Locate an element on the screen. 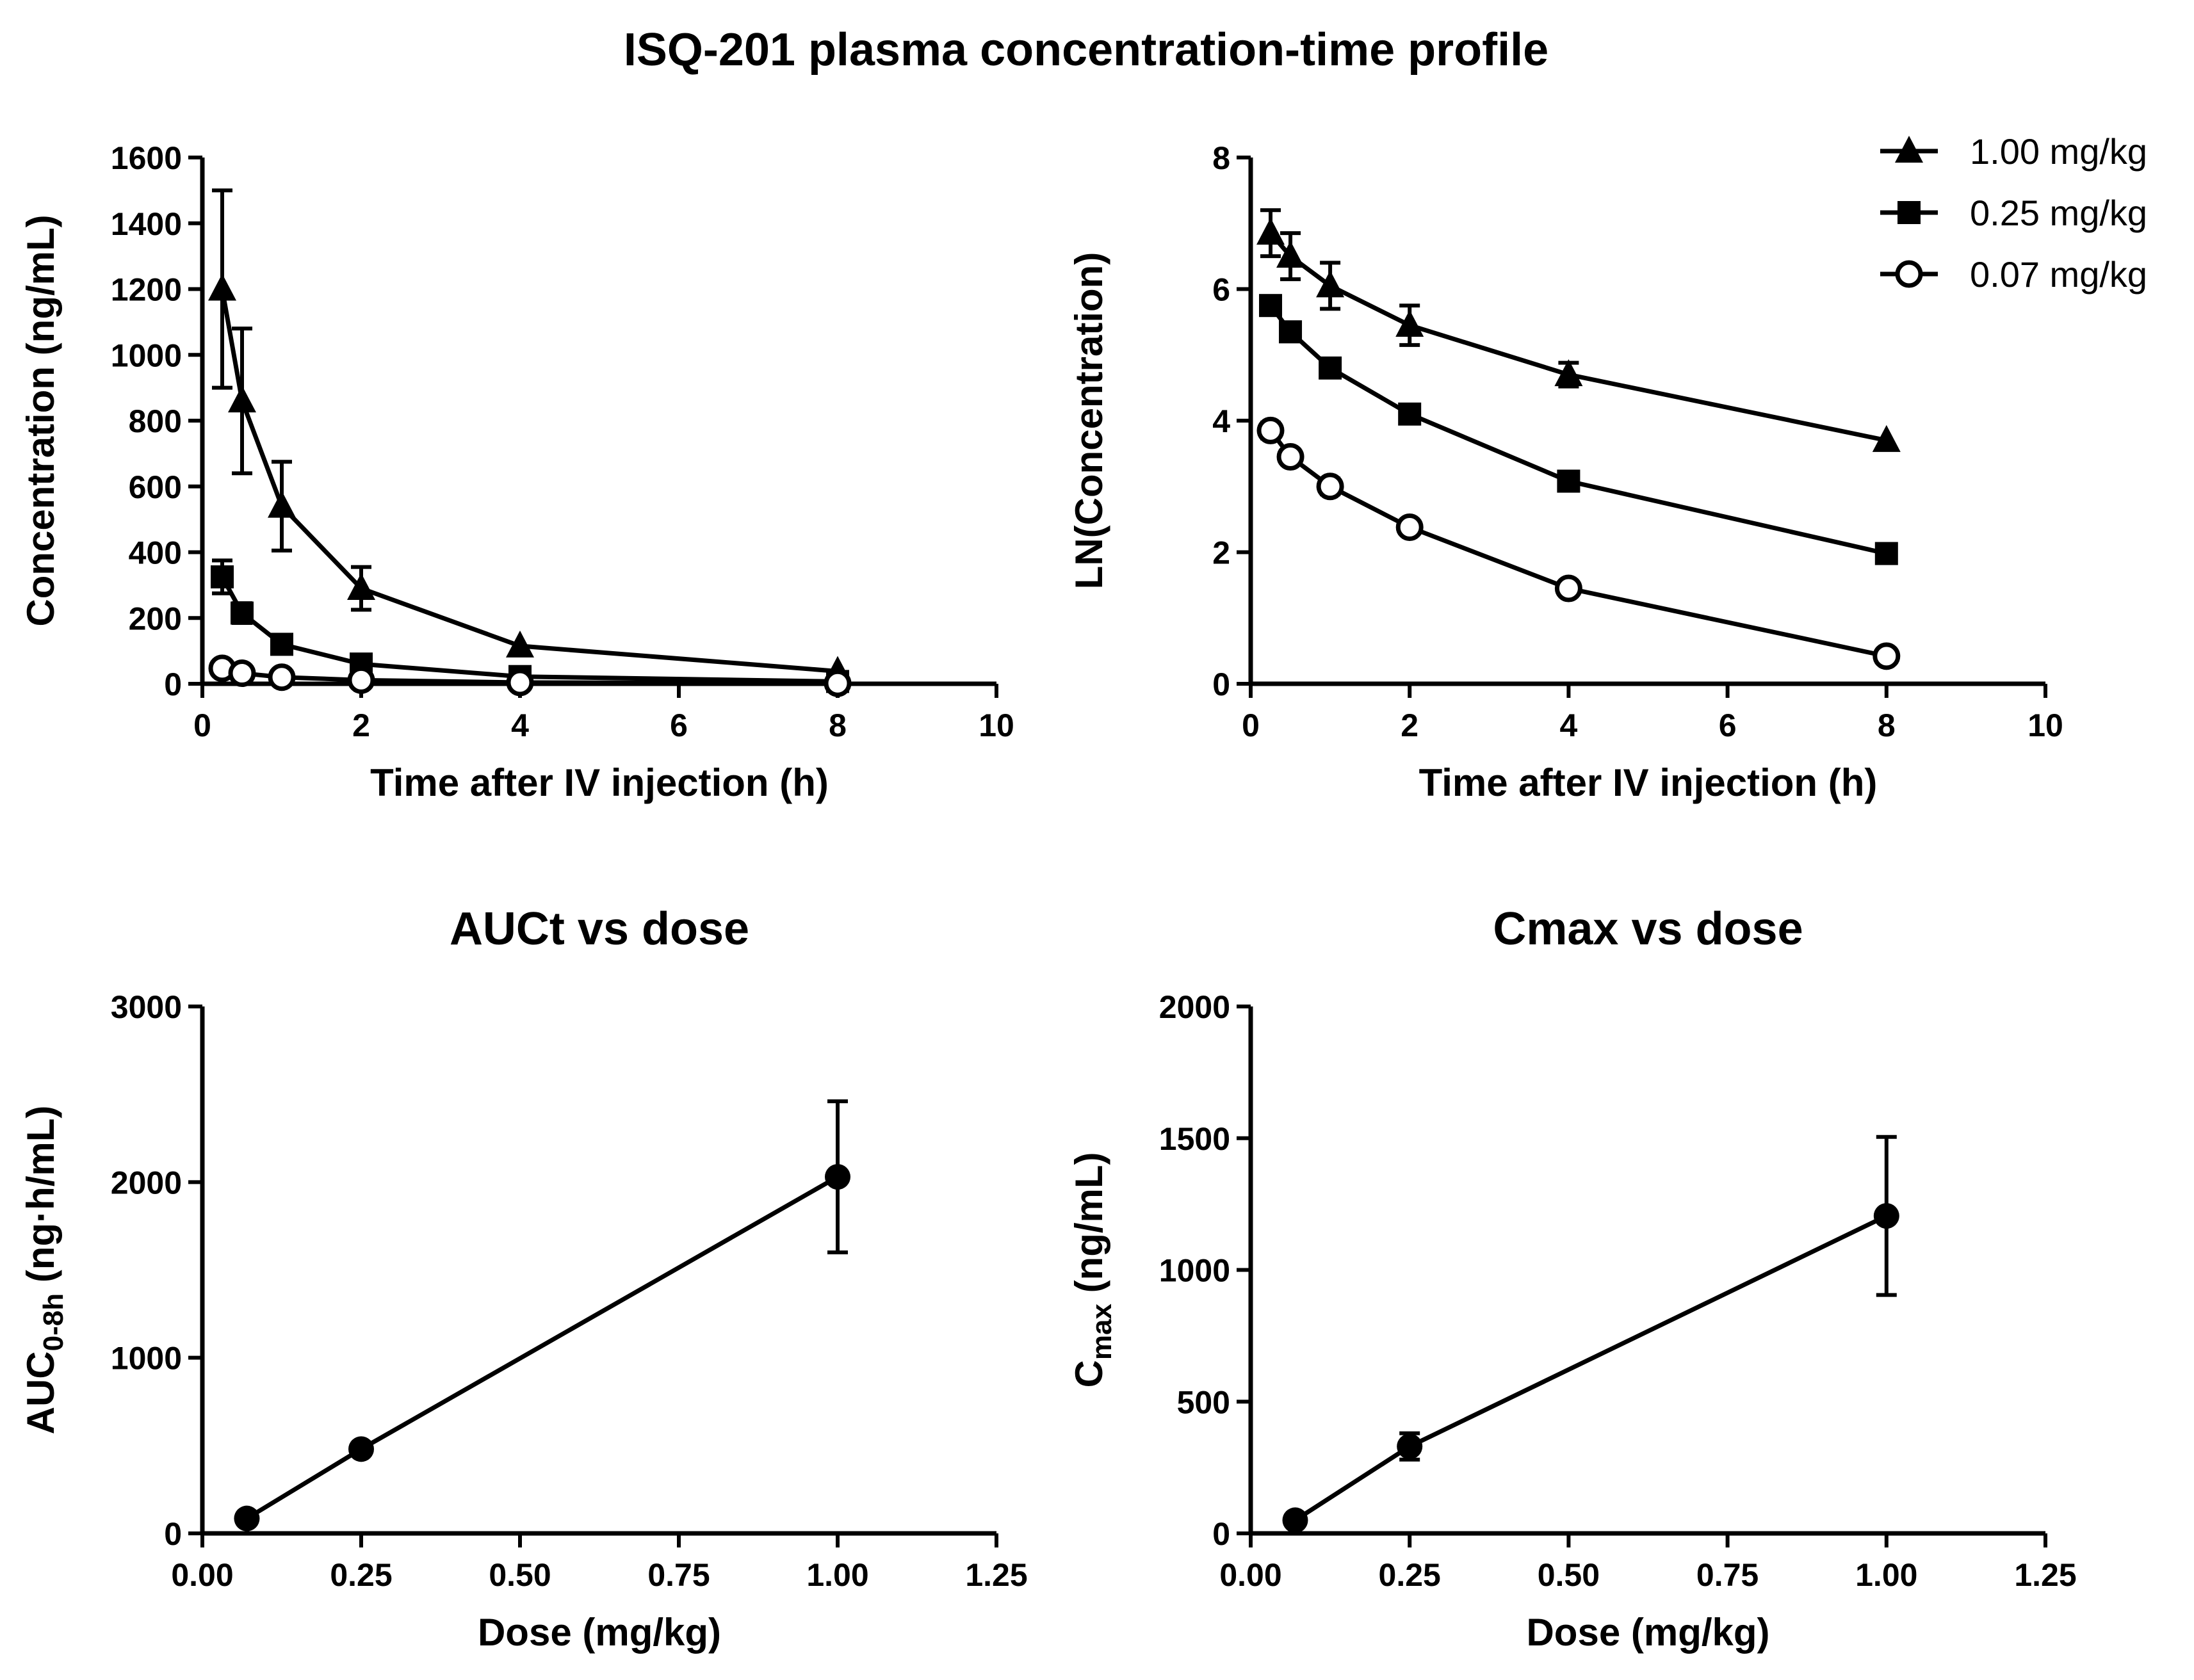  y-tick-label-cmax: 0 is located at coordinates (1221, 1534).